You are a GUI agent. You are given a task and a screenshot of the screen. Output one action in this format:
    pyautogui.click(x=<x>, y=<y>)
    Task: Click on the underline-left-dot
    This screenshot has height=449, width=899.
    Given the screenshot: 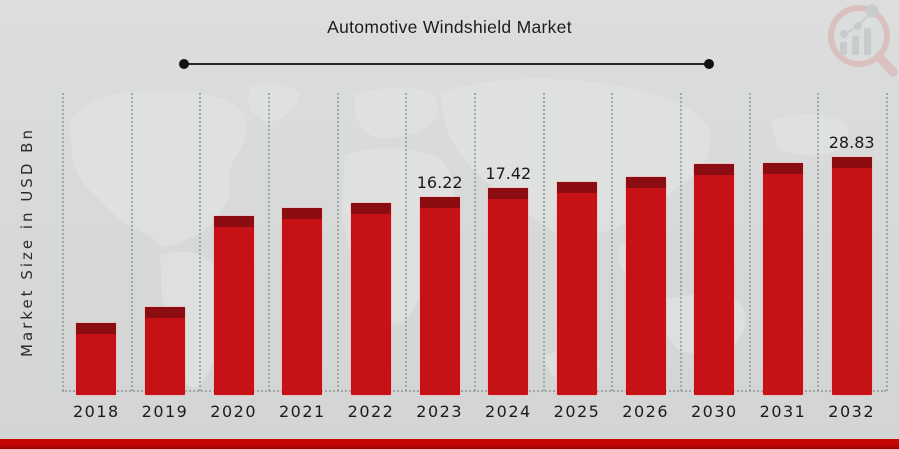 What is the action you would take?
    pyautogui.click(x=184, y=64)
    